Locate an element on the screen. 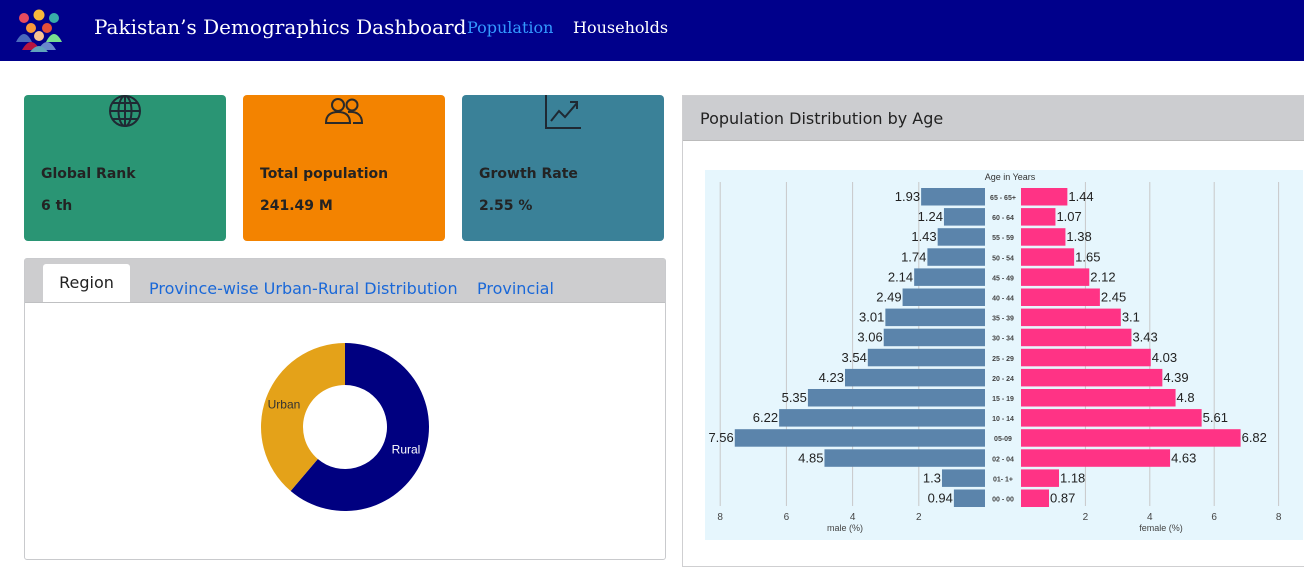 This screenshot has width=1304, height=567. age-category-label: 40 - 44 is located at coordinates (1003, 299).